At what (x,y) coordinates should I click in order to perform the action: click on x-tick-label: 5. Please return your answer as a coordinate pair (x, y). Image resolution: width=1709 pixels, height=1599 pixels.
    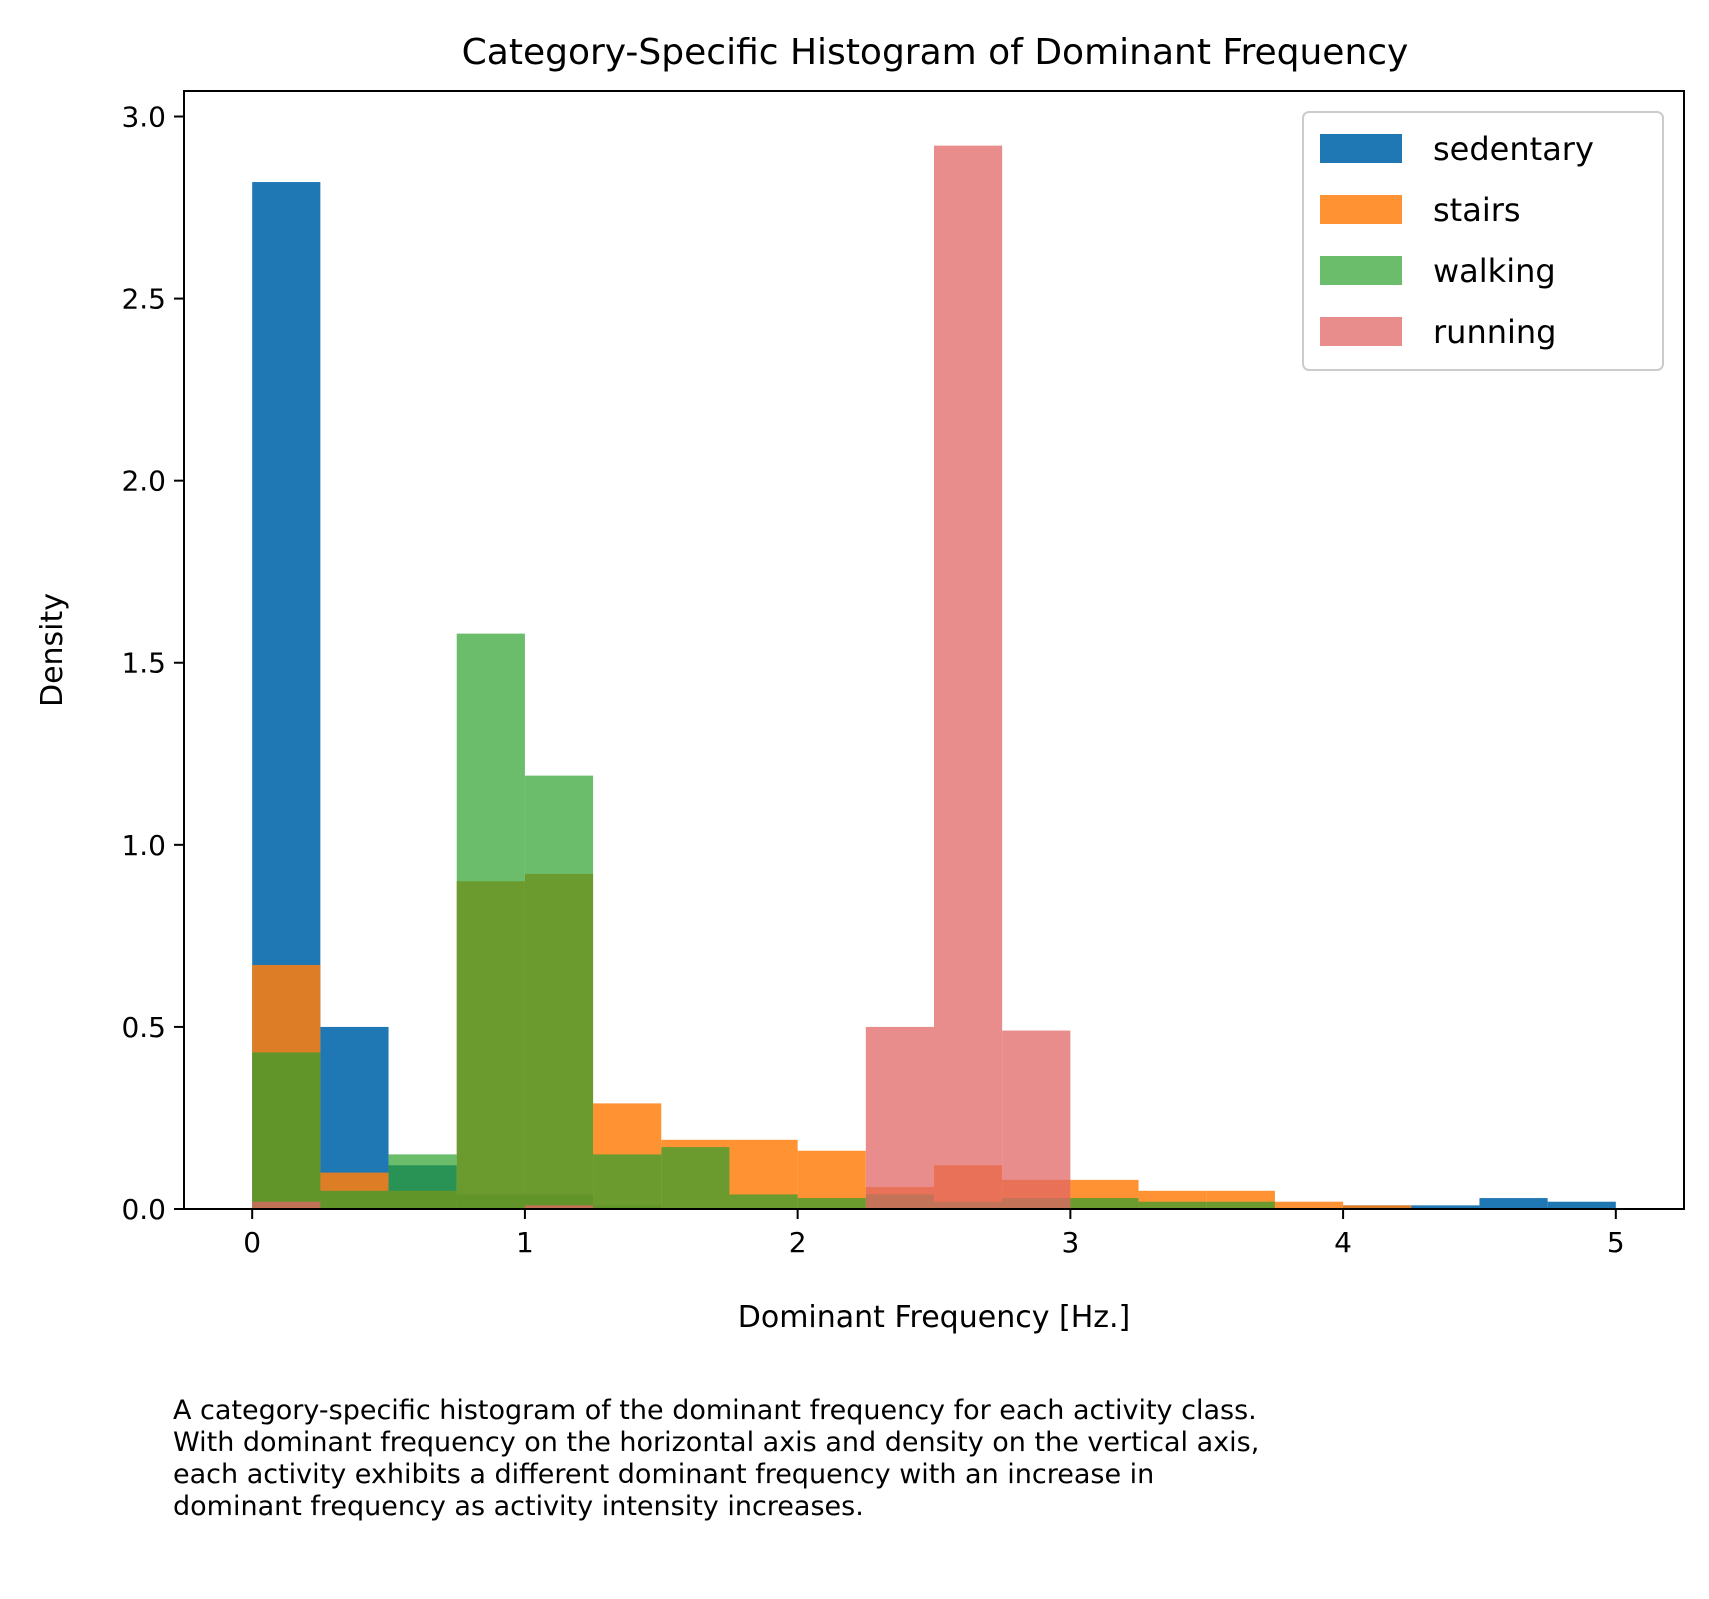
    Looking at the image, I should click on (1616, 1242).